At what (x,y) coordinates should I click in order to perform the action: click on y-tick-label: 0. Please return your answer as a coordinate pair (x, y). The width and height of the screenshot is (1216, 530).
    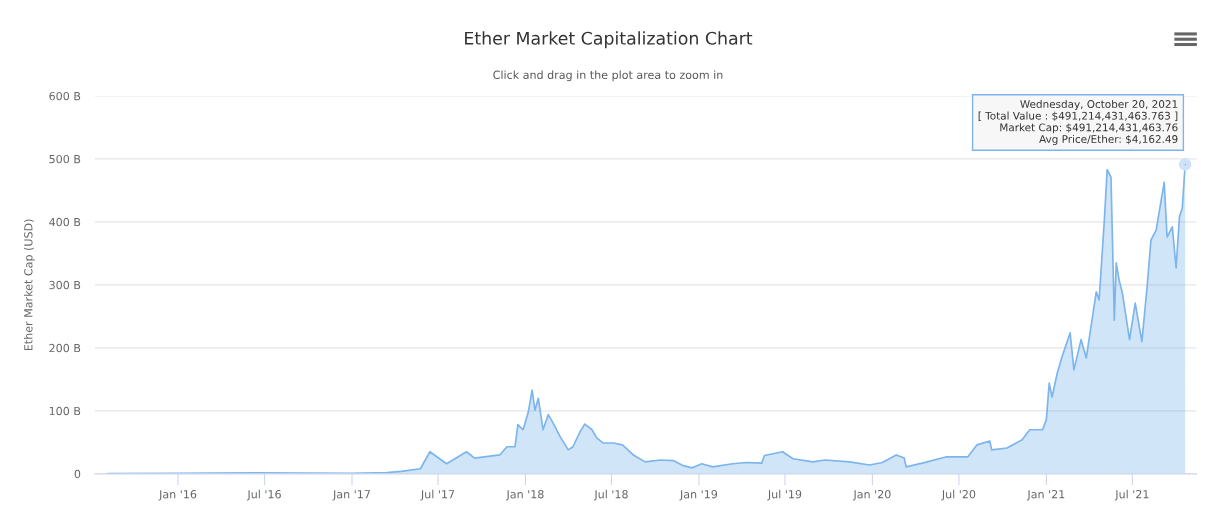
    Looking at the image, I should click on (77, 474).